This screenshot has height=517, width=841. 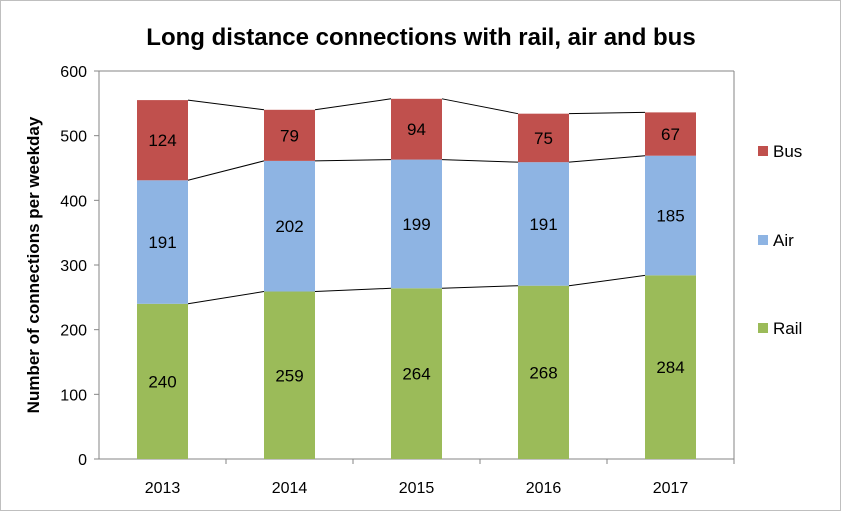 I want to click on legend-swatch-air, so click(x=763, y=240).